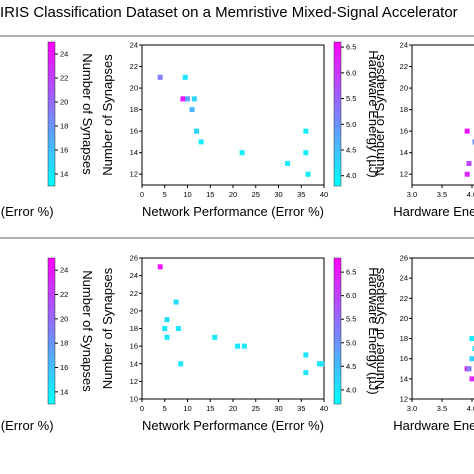  Describe the element at coordinates (210, 194) in the screenshot. I see `top-center-xtick-label: 15` at that location.